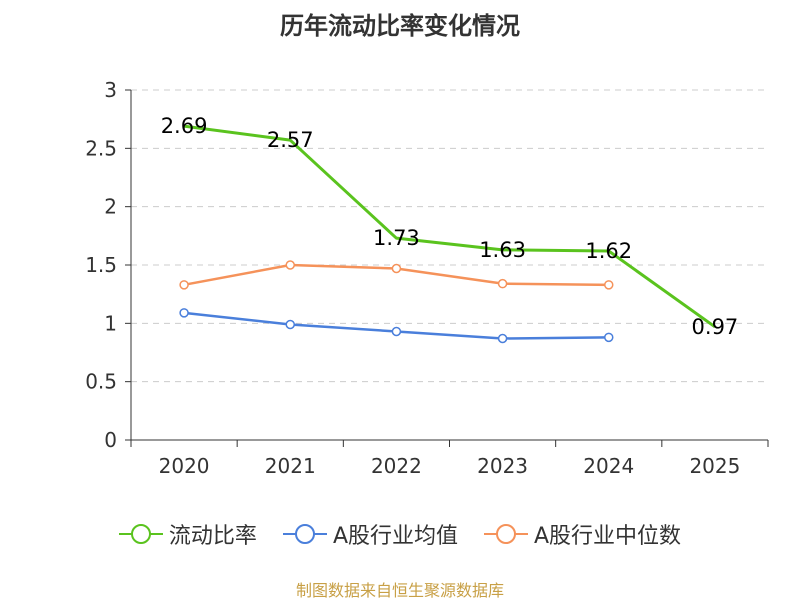 The image size is (800, 601). What do you see at coordinates (140, 534) in the screenshot?
I see `legend-marker-current-ratio` at bounding box center [140, 534].